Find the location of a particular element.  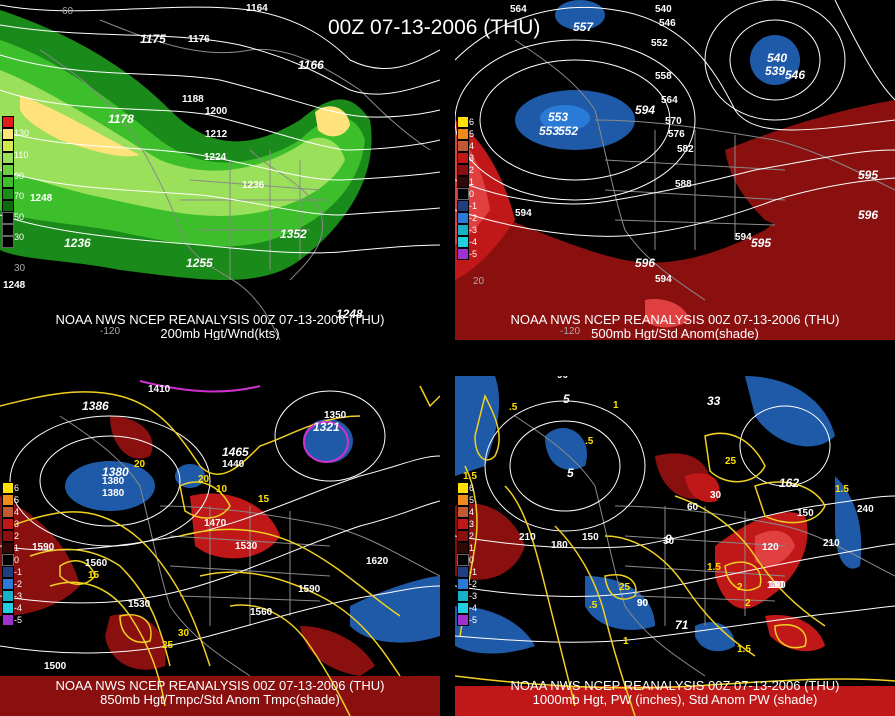

grid-label: -120 is located at coordinates (570, 331).